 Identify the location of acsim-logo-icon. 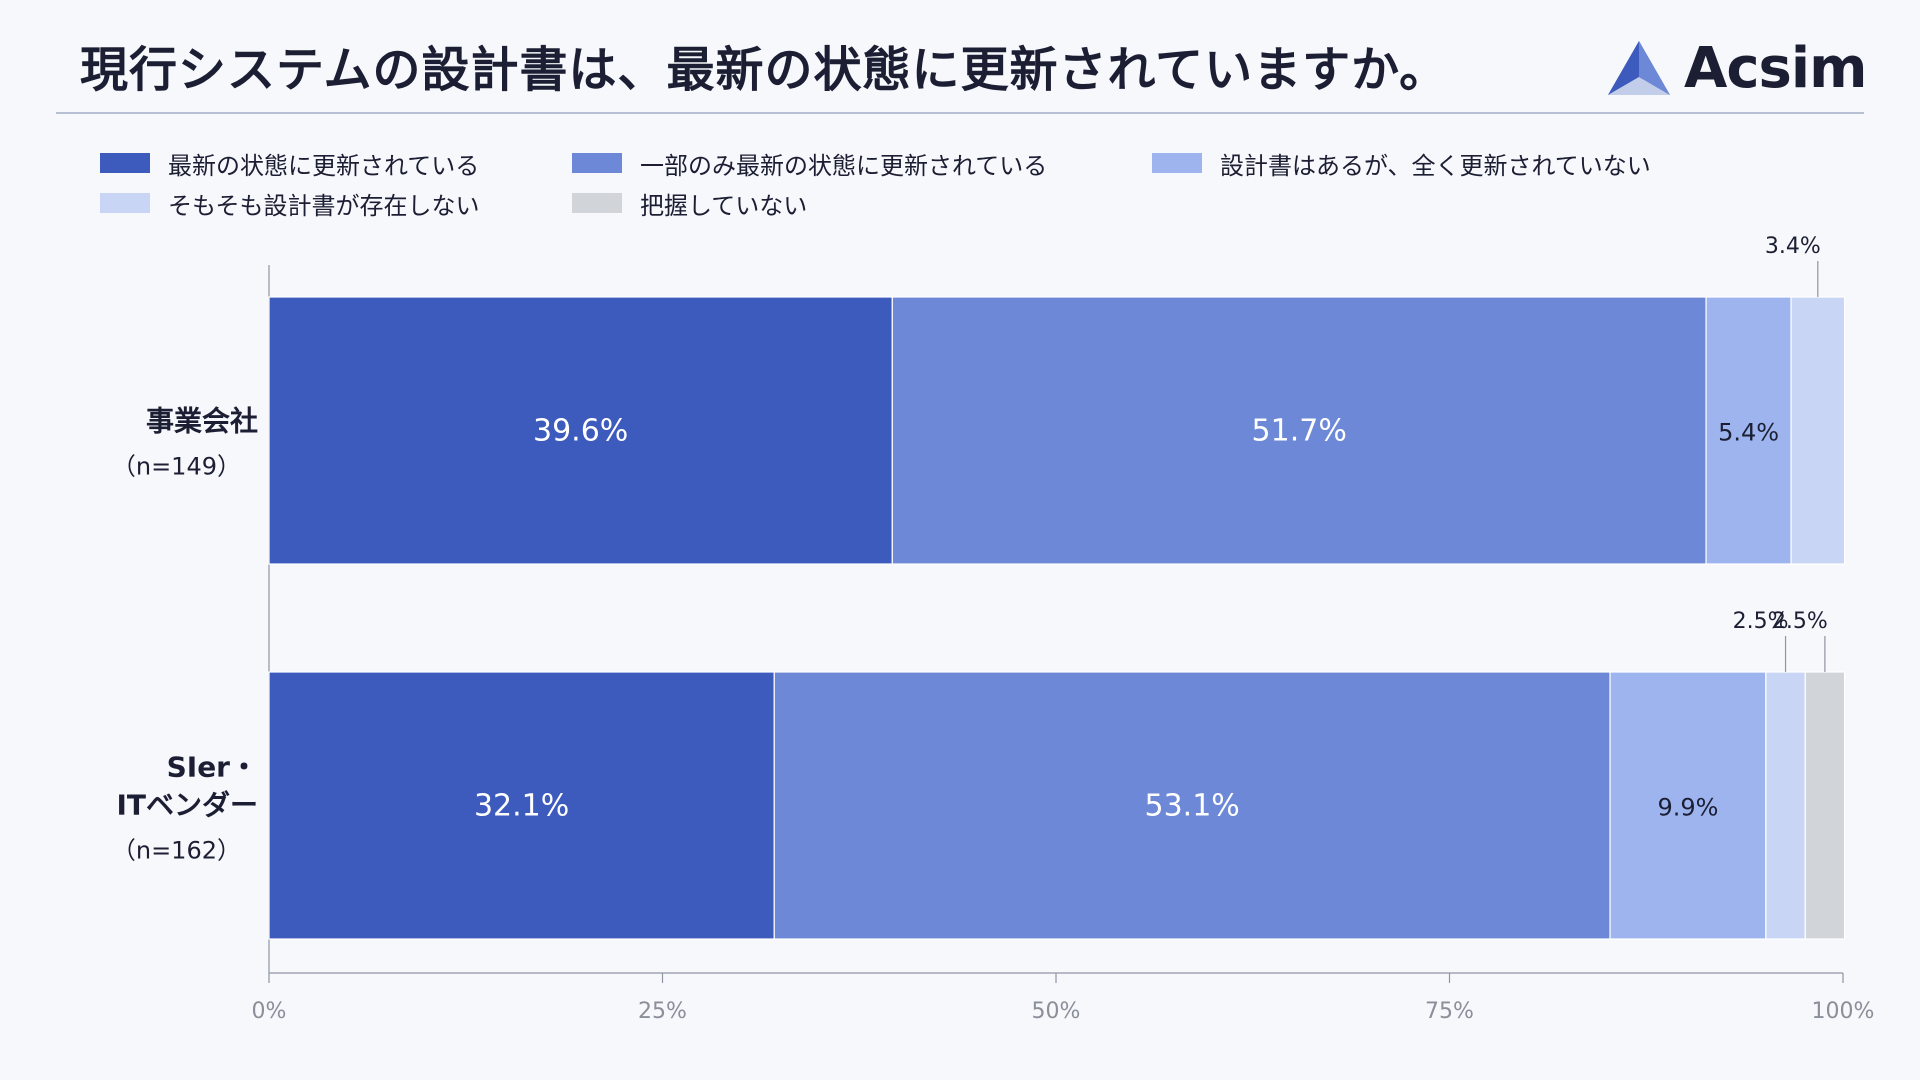
(1639, 68).